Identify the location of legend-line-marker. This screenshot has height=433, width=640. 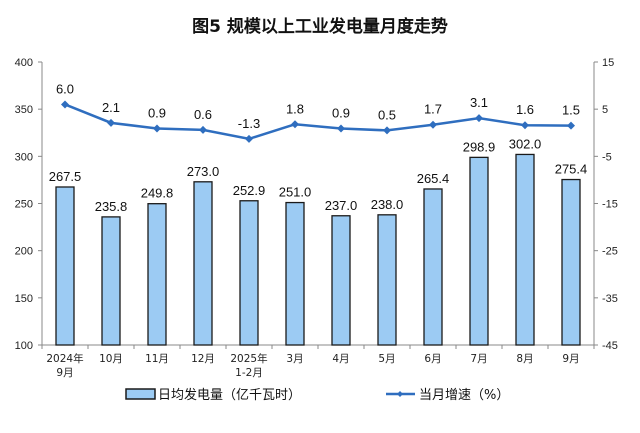
(400, 394).